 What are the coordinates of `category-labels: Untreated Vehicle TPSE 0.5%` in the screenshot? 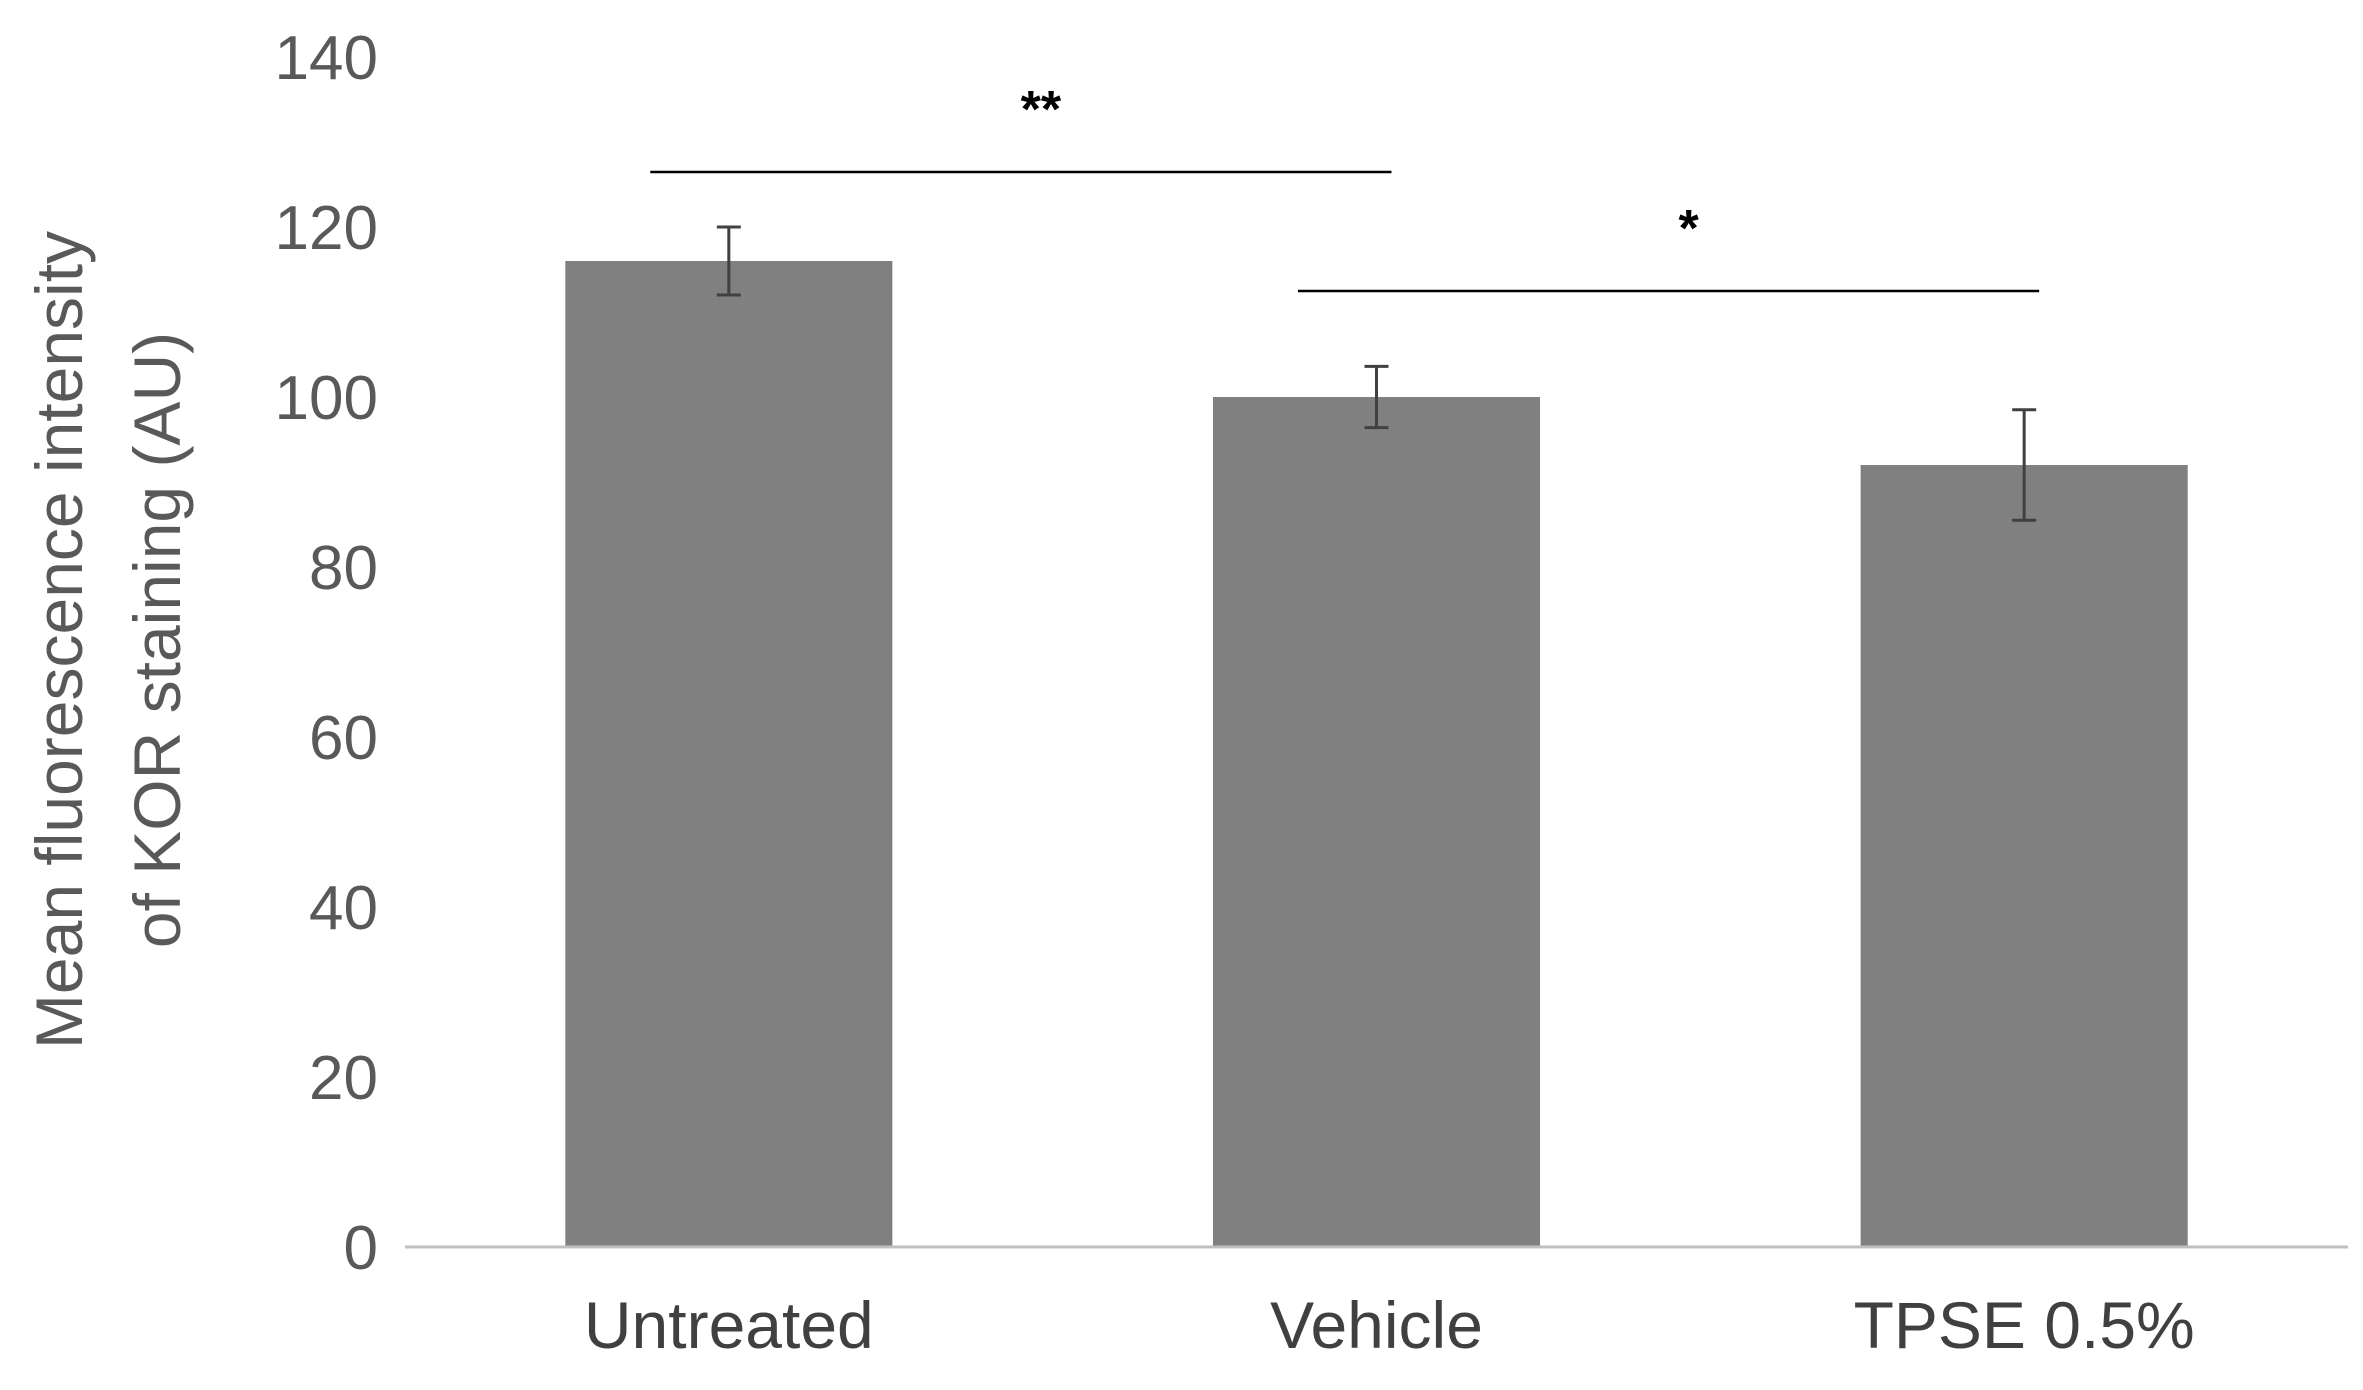 It's located at (1389, 1325).